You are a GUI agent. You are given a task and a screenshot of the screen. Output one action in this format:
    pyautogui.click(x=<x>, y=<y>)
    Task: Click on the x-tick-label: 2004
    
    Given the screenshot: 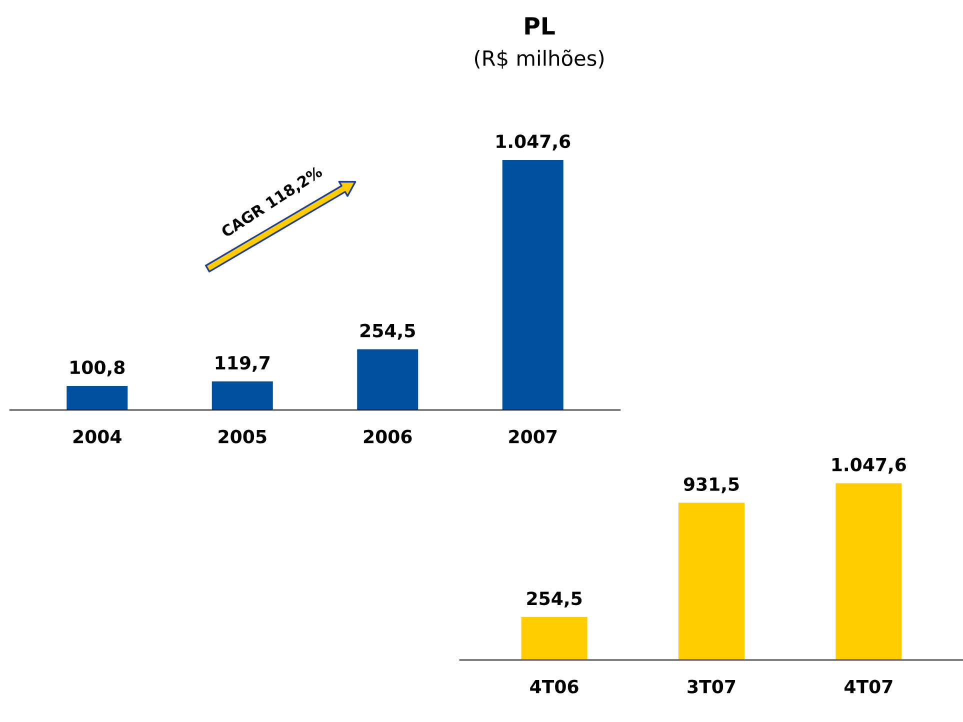 What is the action you would take?
    pyautogui.click(x=97, y=437)
    